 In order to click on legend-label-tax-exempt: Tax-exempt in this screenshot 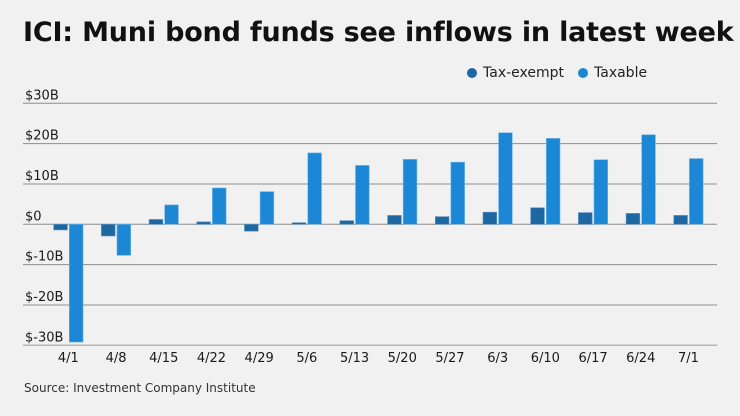, I will do `click(523, 73)`.